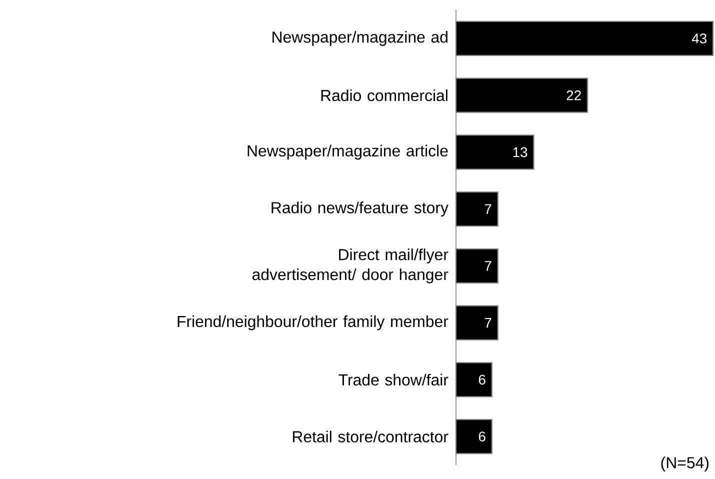 This screenshot has height=479, width=715. What do you see at coordinates (393, 380) in the screenshot?
I see `y-tick-label: Trade show/fair` at bounding box center [393, 380].